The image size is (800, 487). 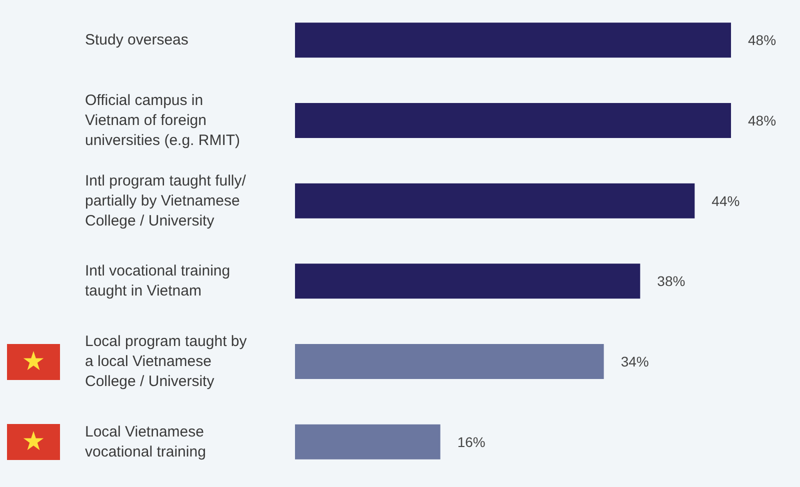 What do you see at coordinates (159, 281) in the screenshot?
I see `y-tick-label: Intl vocational training taught in Vietnam` at bounding box center [159, 281].